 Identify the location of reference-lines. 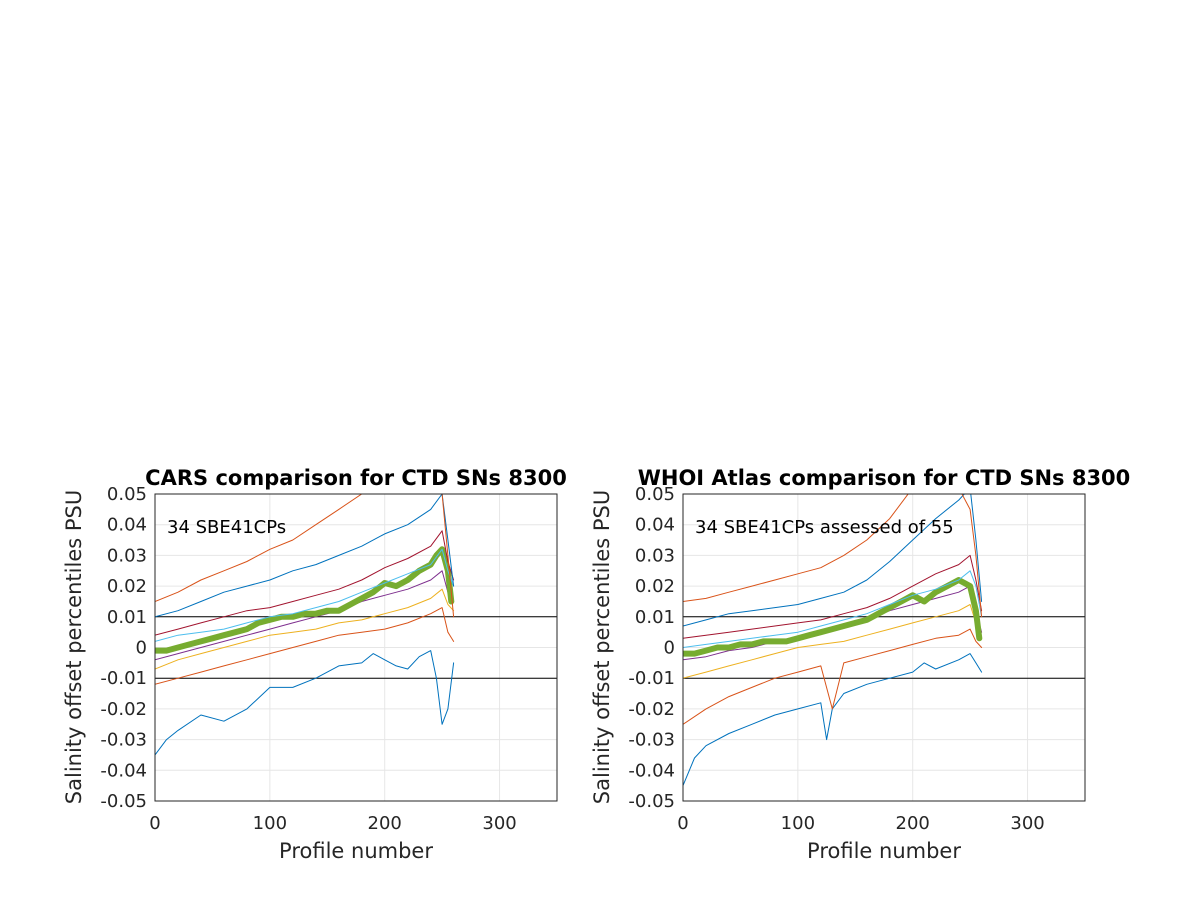
(884, 647).